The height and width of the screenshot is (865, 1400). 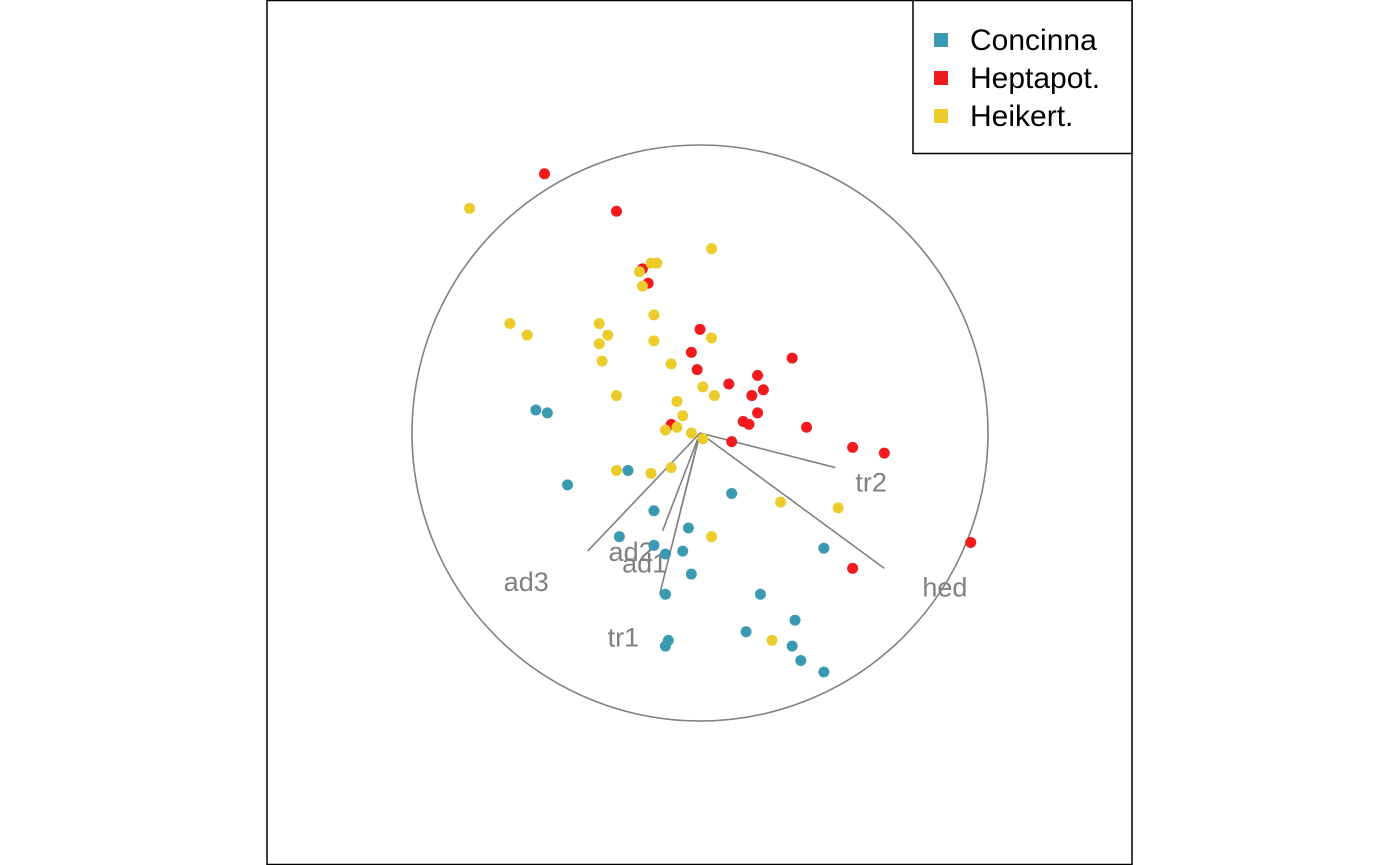 I want to click on point-heptapot--7, so click(x=729, y=384).